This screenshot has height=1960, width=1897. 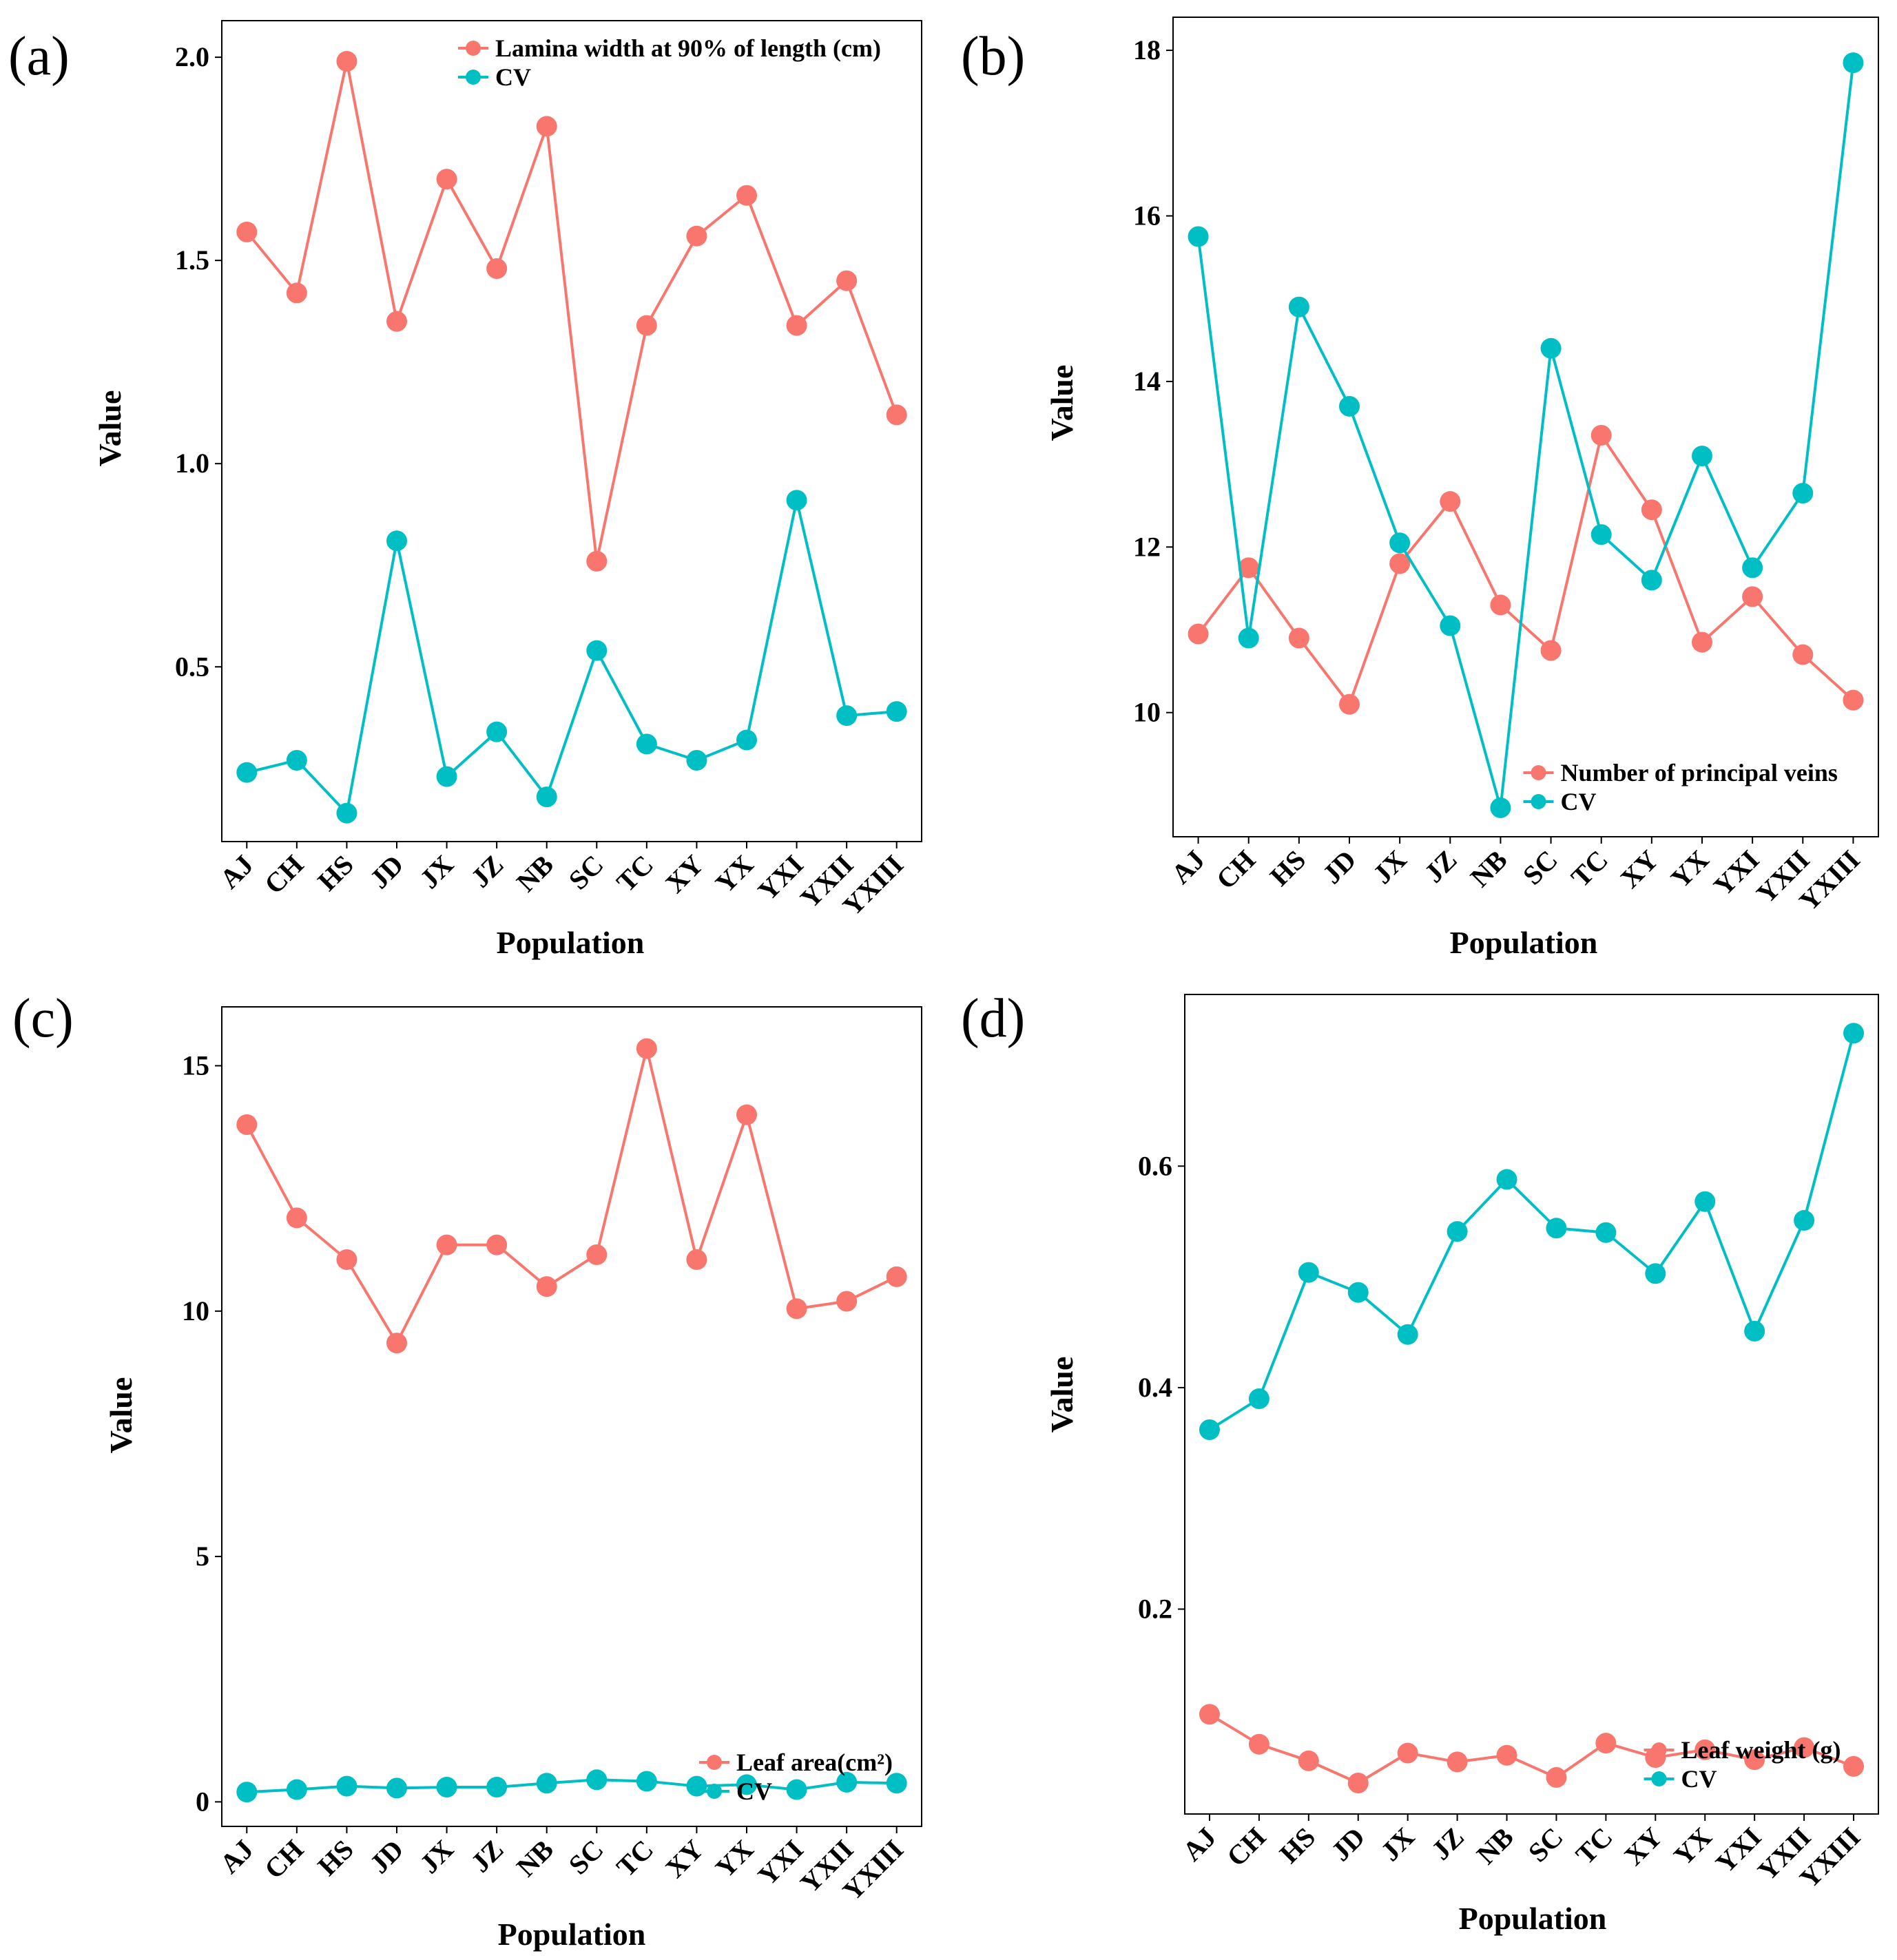 I want to click on panel-b-legend-key-marker, so click(x=1538, y=772).